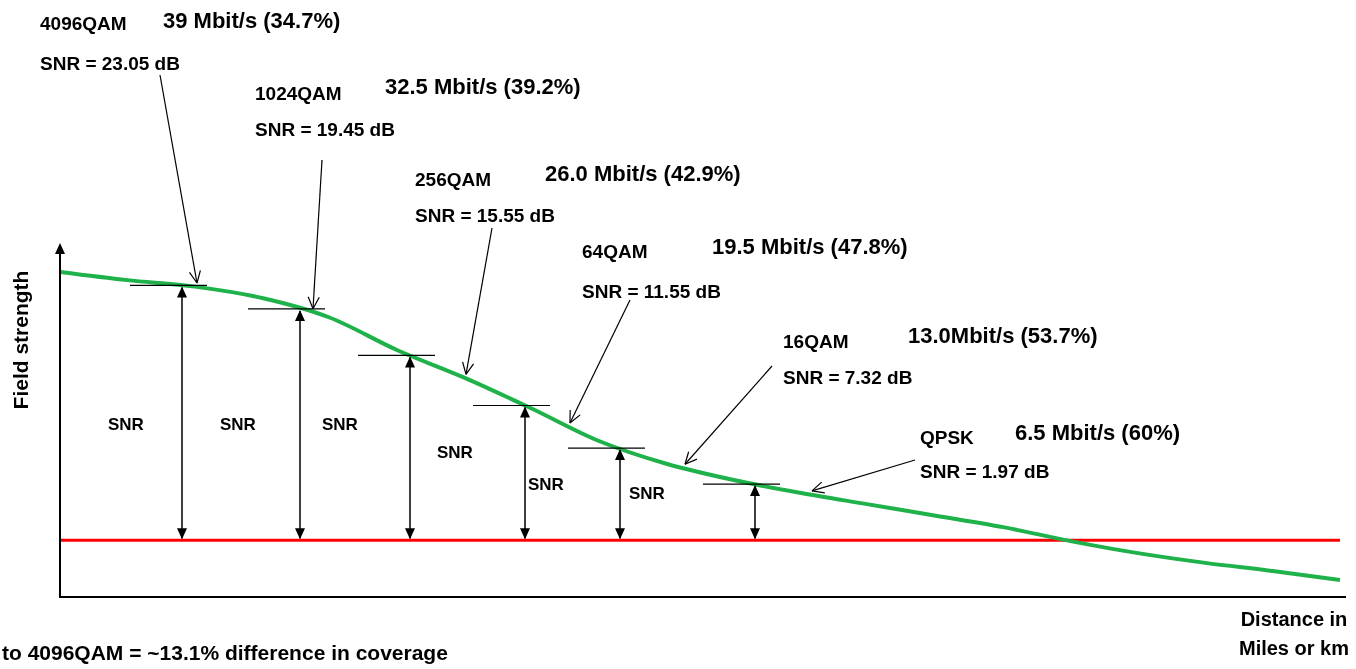  What do you see at coordinates (1294, 633) in the screenshot?
I see `x-axis-title: Distance in Miles or km` at bounding box center [1294, 633].